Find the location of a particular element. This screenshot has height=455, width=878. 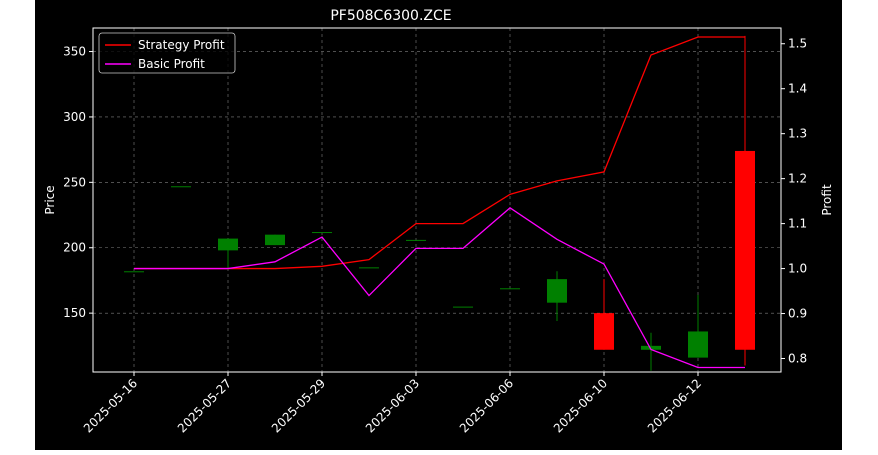

y-right-tick-label: 1.1 is located at coordinates (797, 224).